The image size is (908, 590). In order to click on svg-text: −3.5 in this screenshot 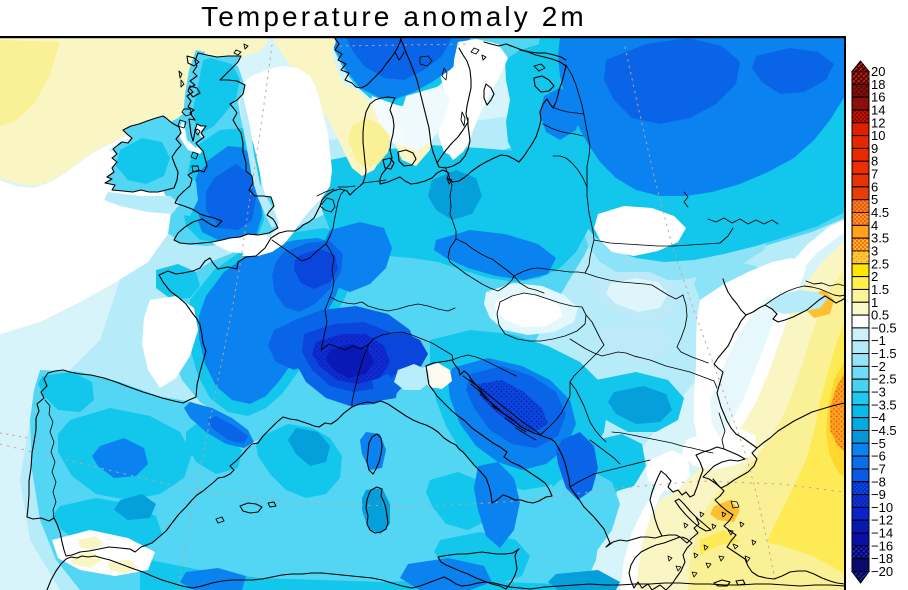, I will do `click(884, 404)`.